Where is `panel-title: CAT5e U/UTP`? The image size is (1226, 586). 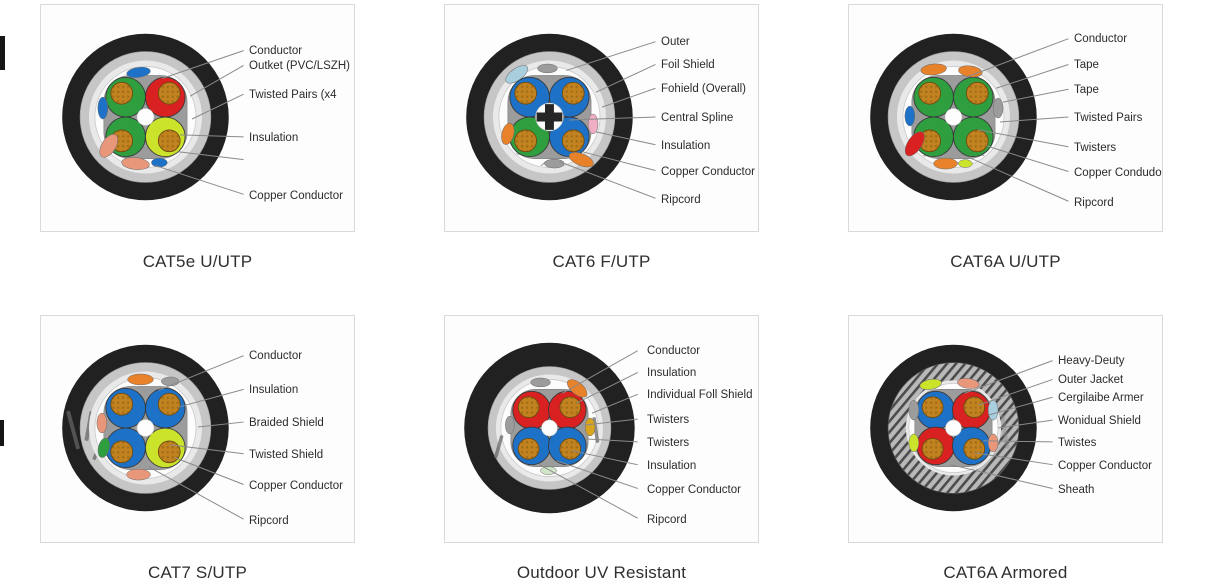 panel-title: CAT5e U/UTP is located at coordinates (197, 261).